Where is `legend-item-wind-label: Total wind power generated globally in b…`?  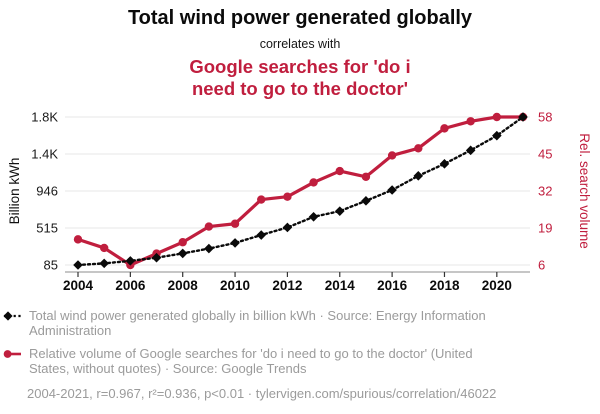 legend-item-wind-label: Total wind power generated globally in b… is located at coordinates (257, 323).